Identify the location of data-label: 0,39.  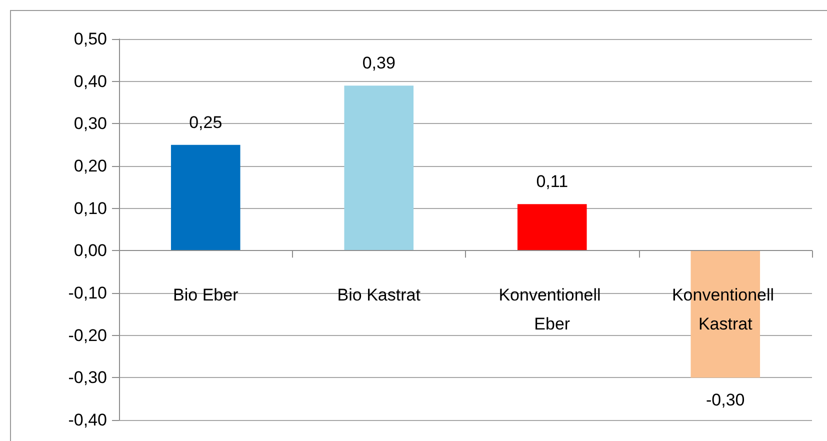
(379, 63).